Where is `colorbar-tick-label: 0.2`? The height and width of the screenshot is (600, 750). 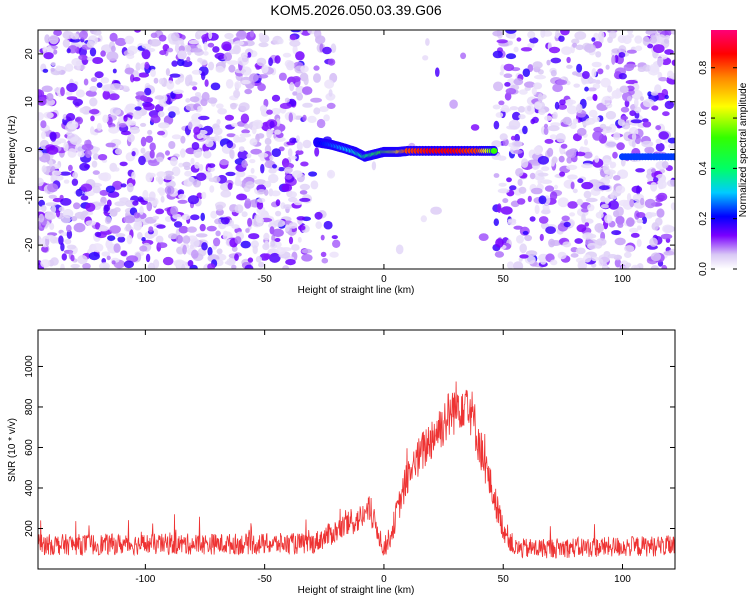
colorbar-tick-label: 0.2 is located at coordinates (703, 218).